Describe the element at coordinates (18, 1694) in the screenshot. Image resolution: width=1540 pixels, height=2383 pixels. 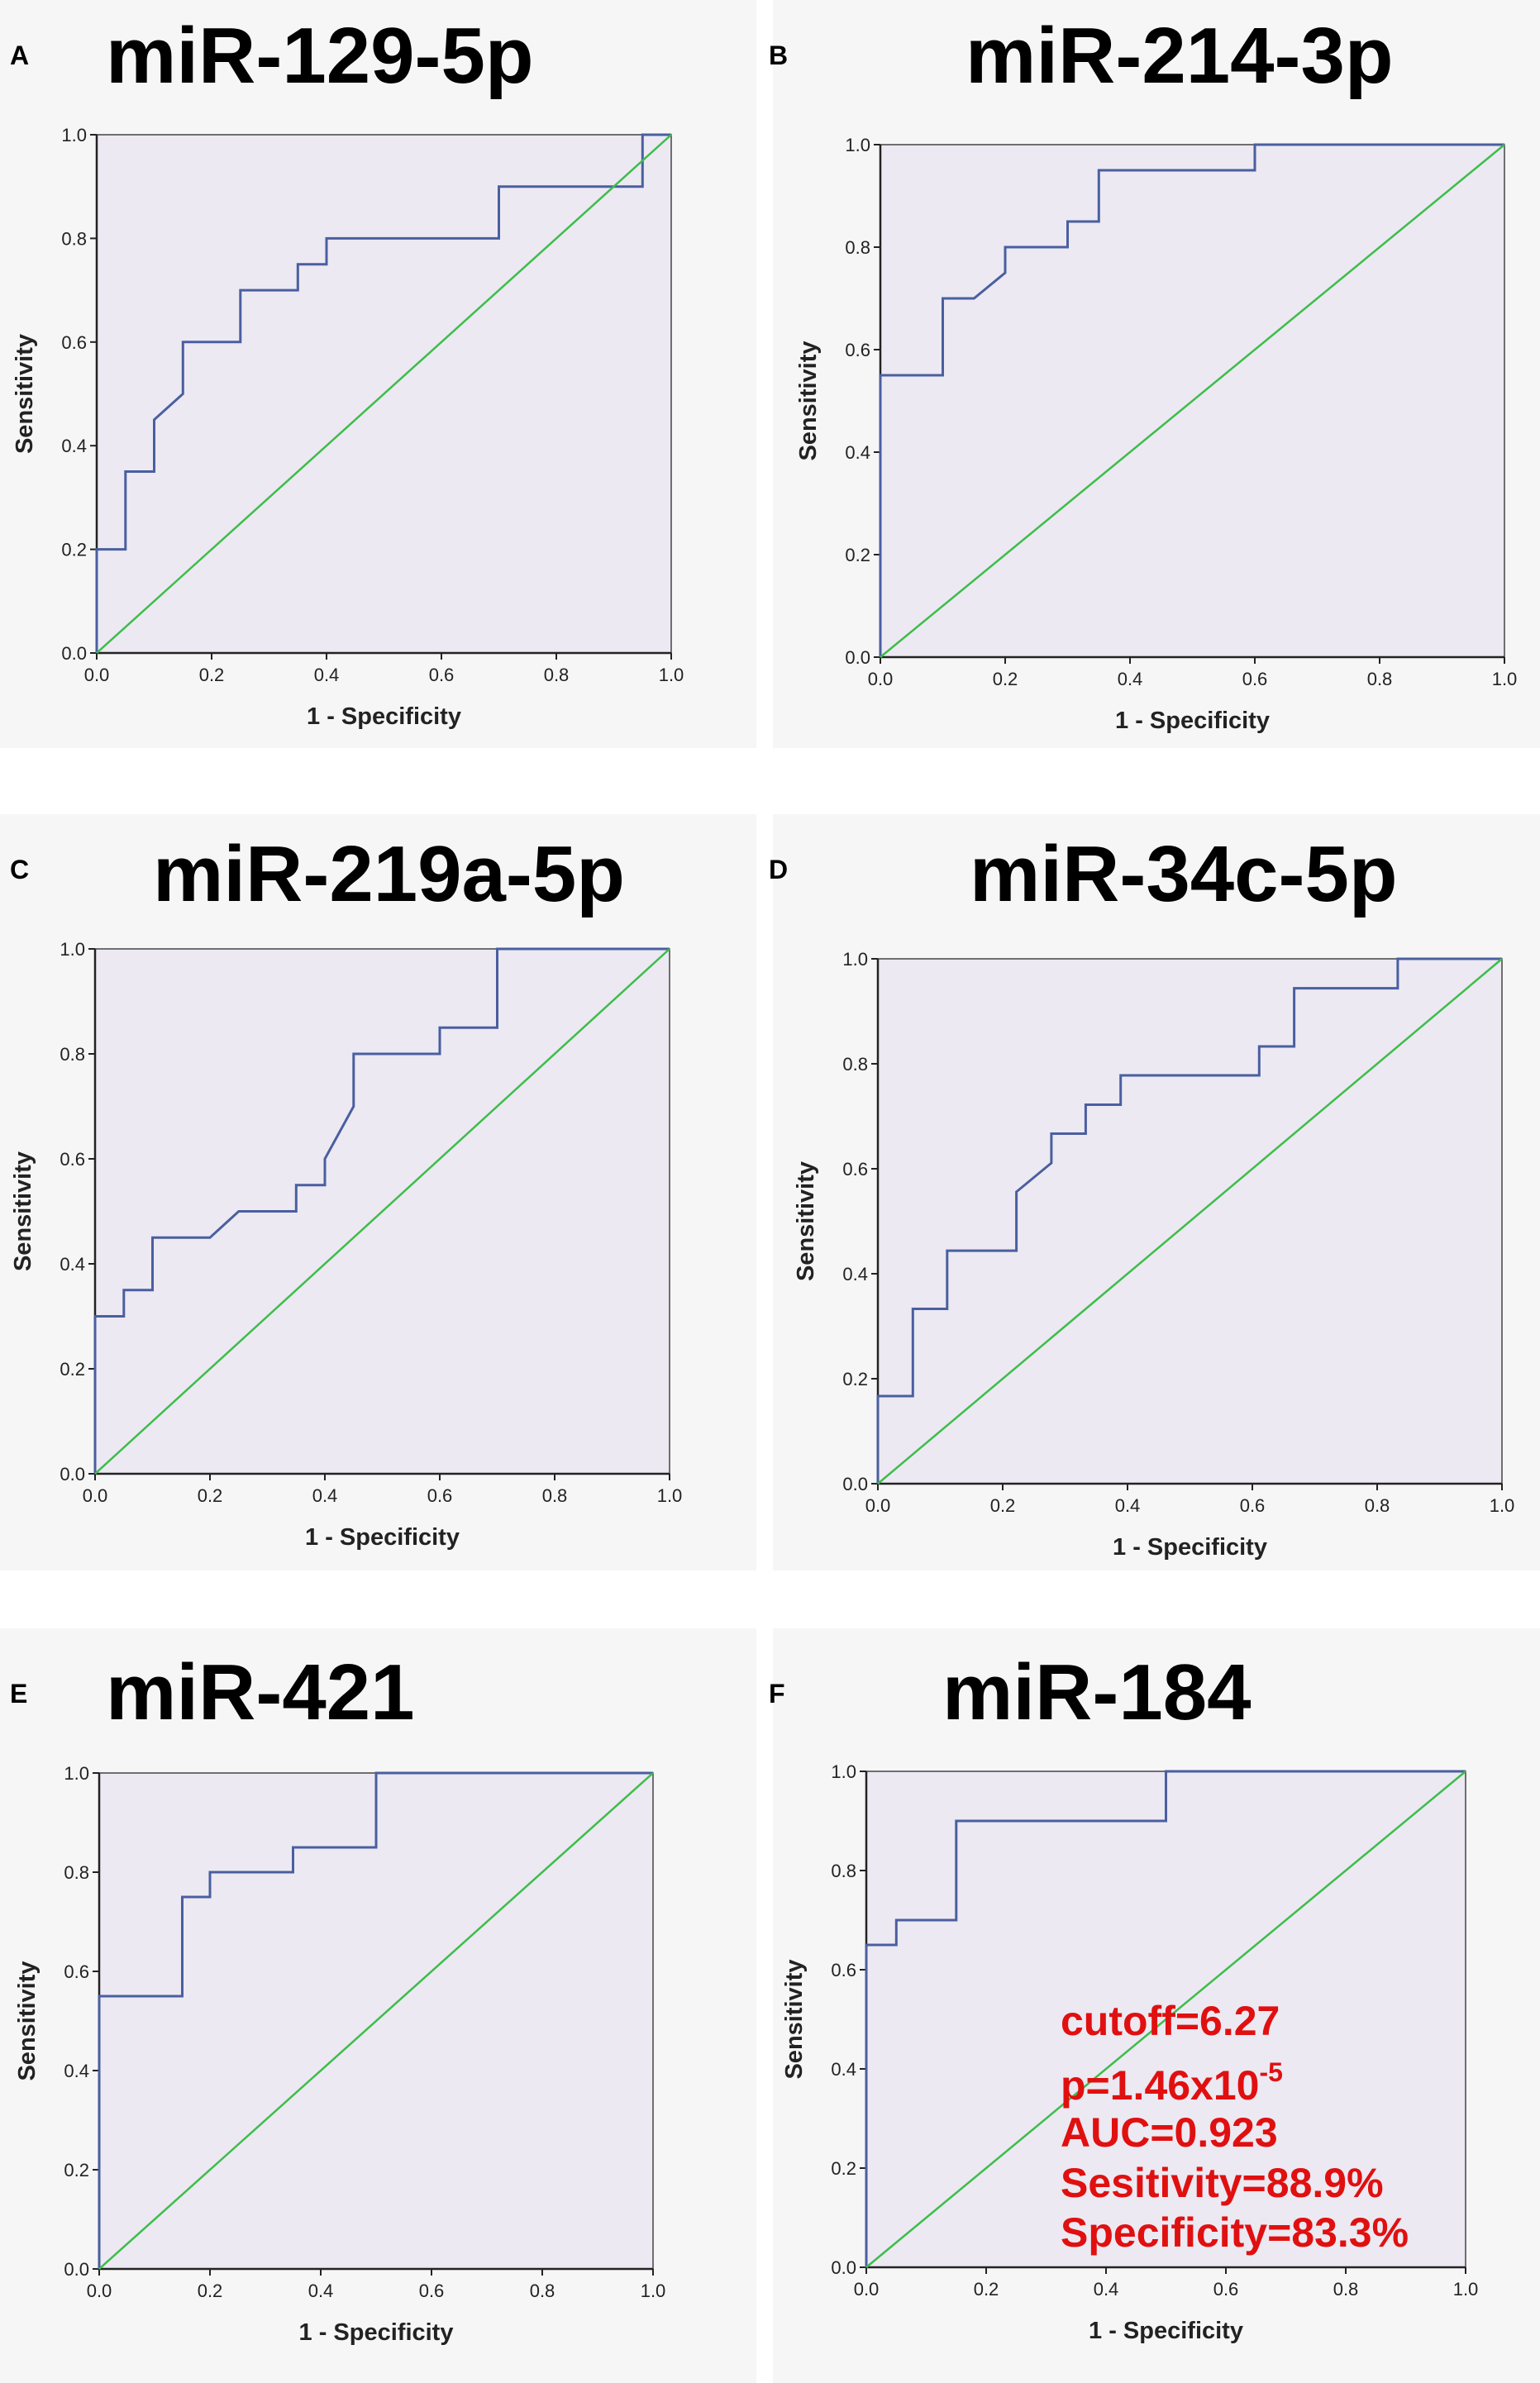
I see `panel-letter: E` at that location.